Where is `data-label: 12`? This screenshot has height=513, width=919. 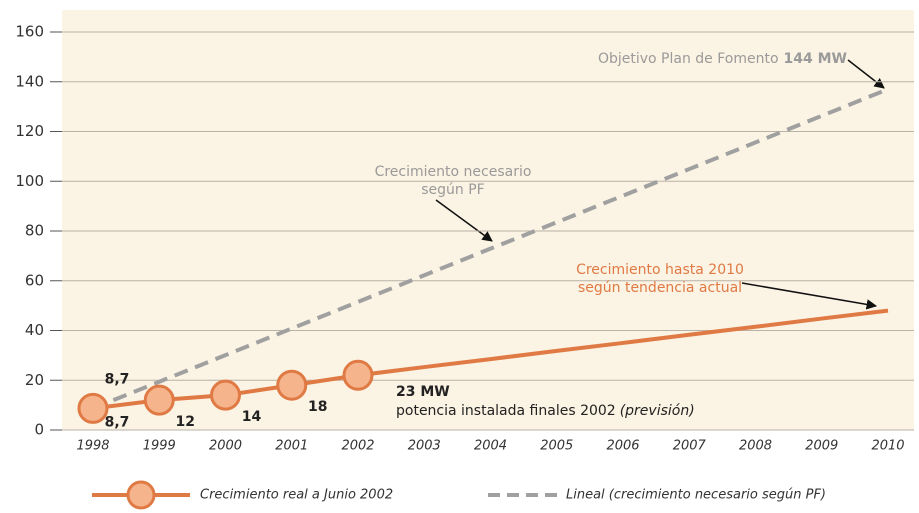 data-label: 12 is located at coordinates (185, 422).